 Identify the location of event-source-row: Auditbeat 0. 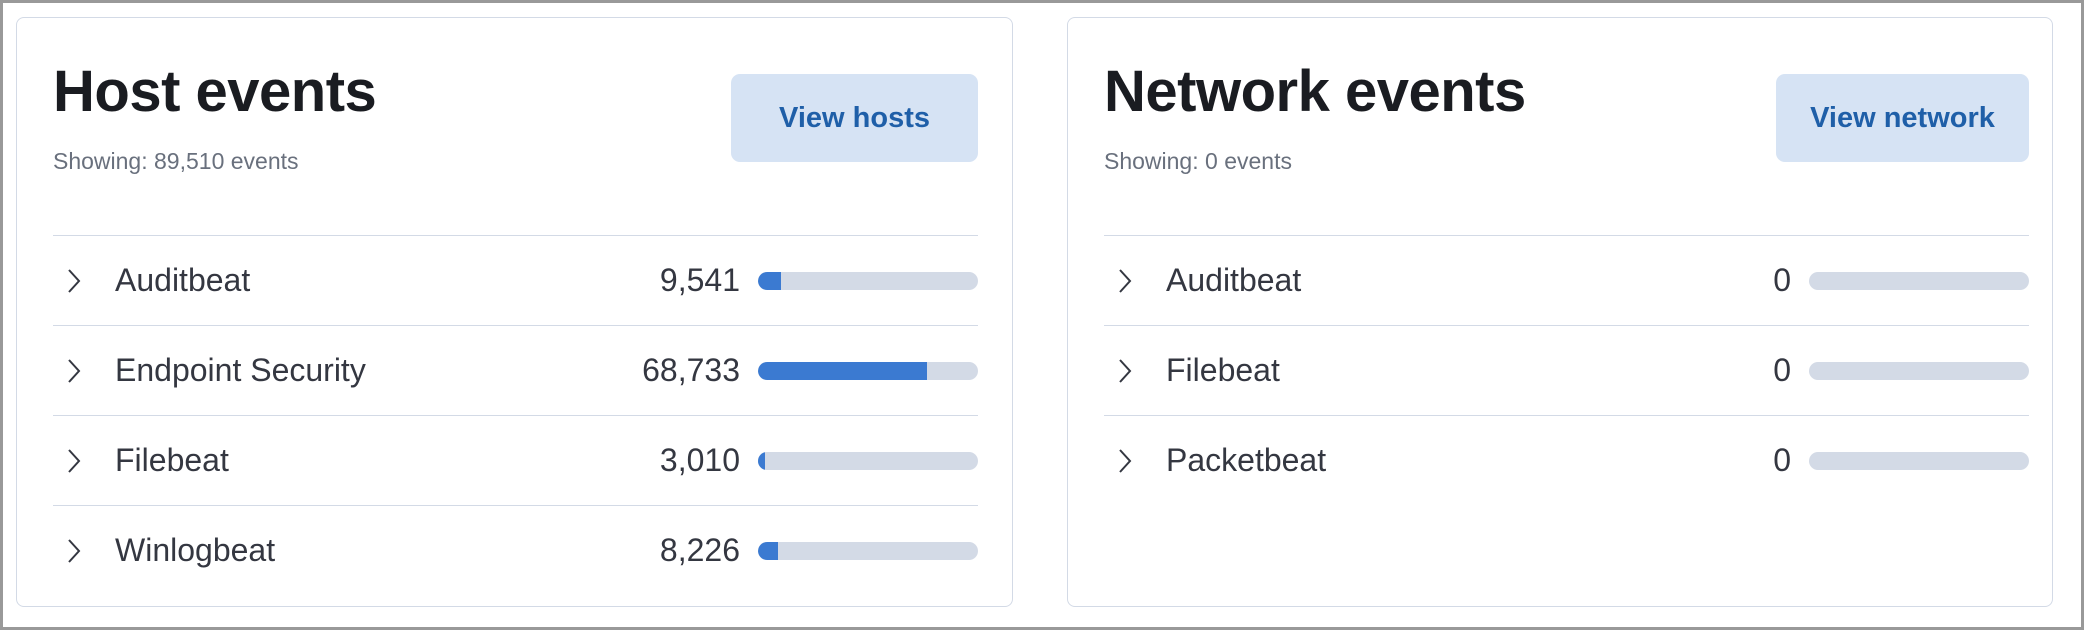
(1566, 280).